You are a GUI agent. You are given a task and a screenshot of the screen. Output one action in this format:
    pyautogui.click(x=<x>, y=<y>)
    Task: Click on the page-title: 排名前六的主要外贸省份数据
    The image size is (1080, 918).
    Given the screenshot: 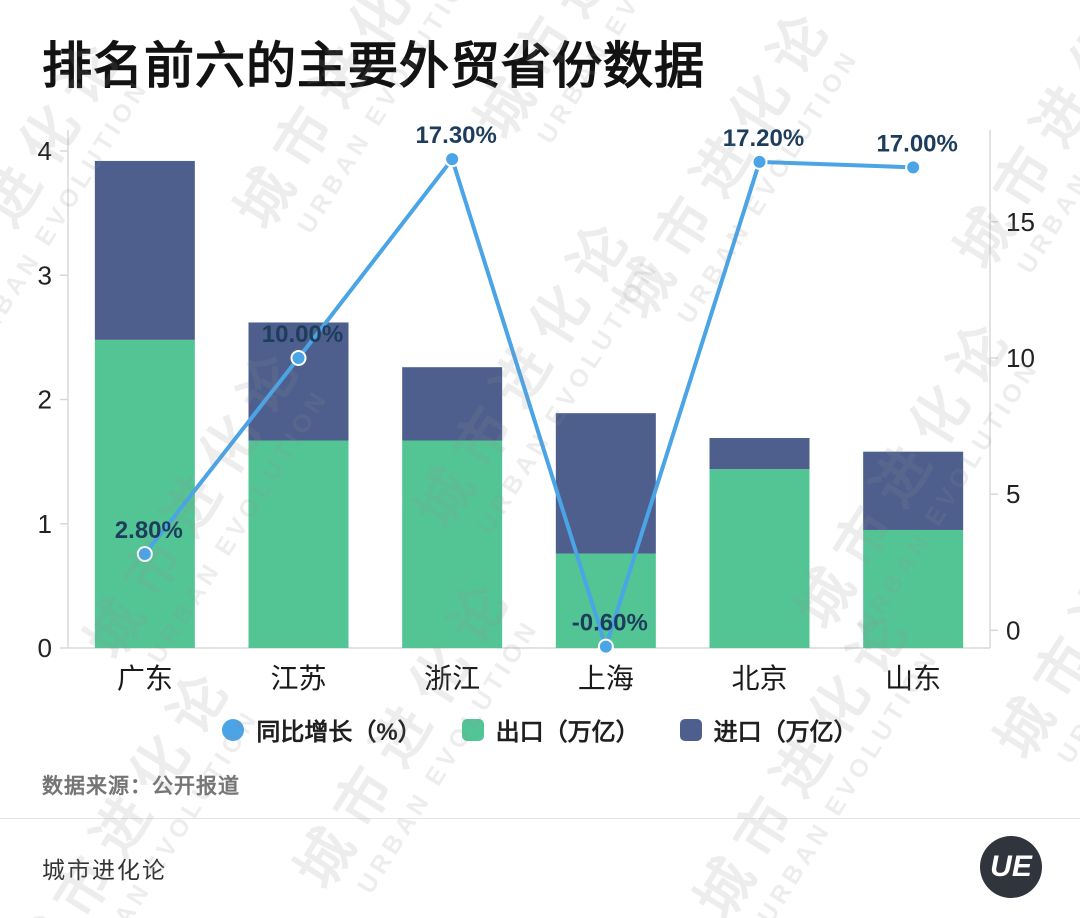 What is the action you would take?
    pyautogui.click(x=373, y=66)
    